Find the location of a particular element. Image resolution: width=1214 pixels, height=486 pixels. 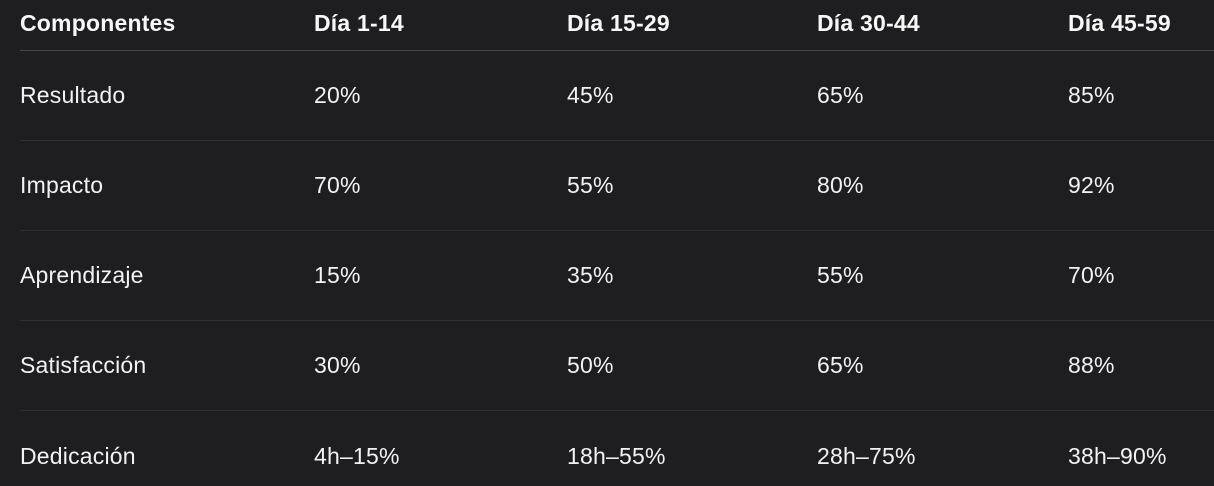

row-label: Satisfacción is located at coordinates (83, 365).